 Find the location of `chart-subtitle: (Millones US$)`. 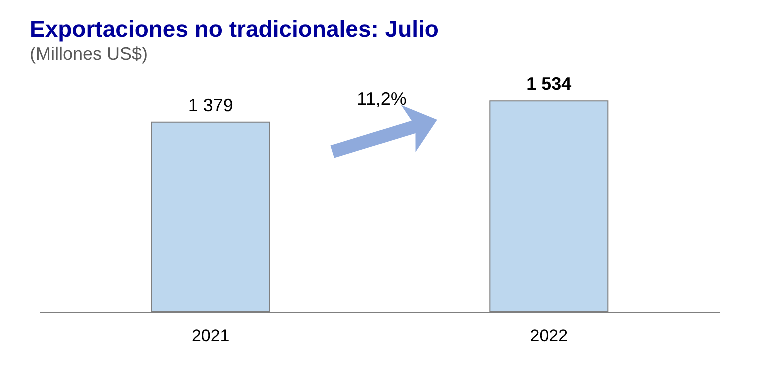

chart-subtitle: (Millones US$) is located at coordinates (89, 54).